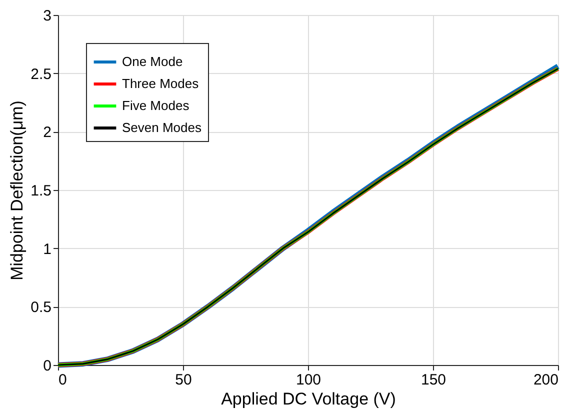 The image size is (583, 413). Describe the element at coordinates (41, 307) in the screenshot. I see `y-tick-label: 0.5` at that location.